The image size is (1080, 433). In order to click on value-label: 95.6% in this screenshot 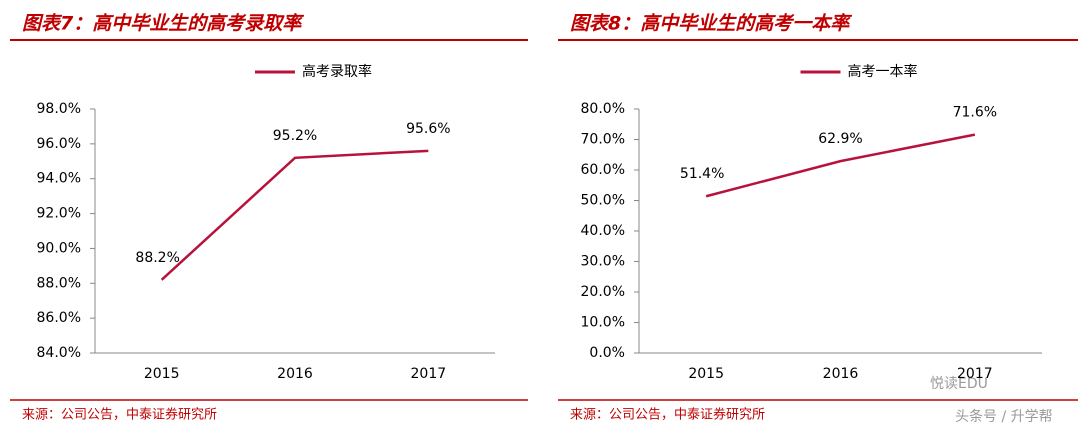, I will do `click(428, 129)`.